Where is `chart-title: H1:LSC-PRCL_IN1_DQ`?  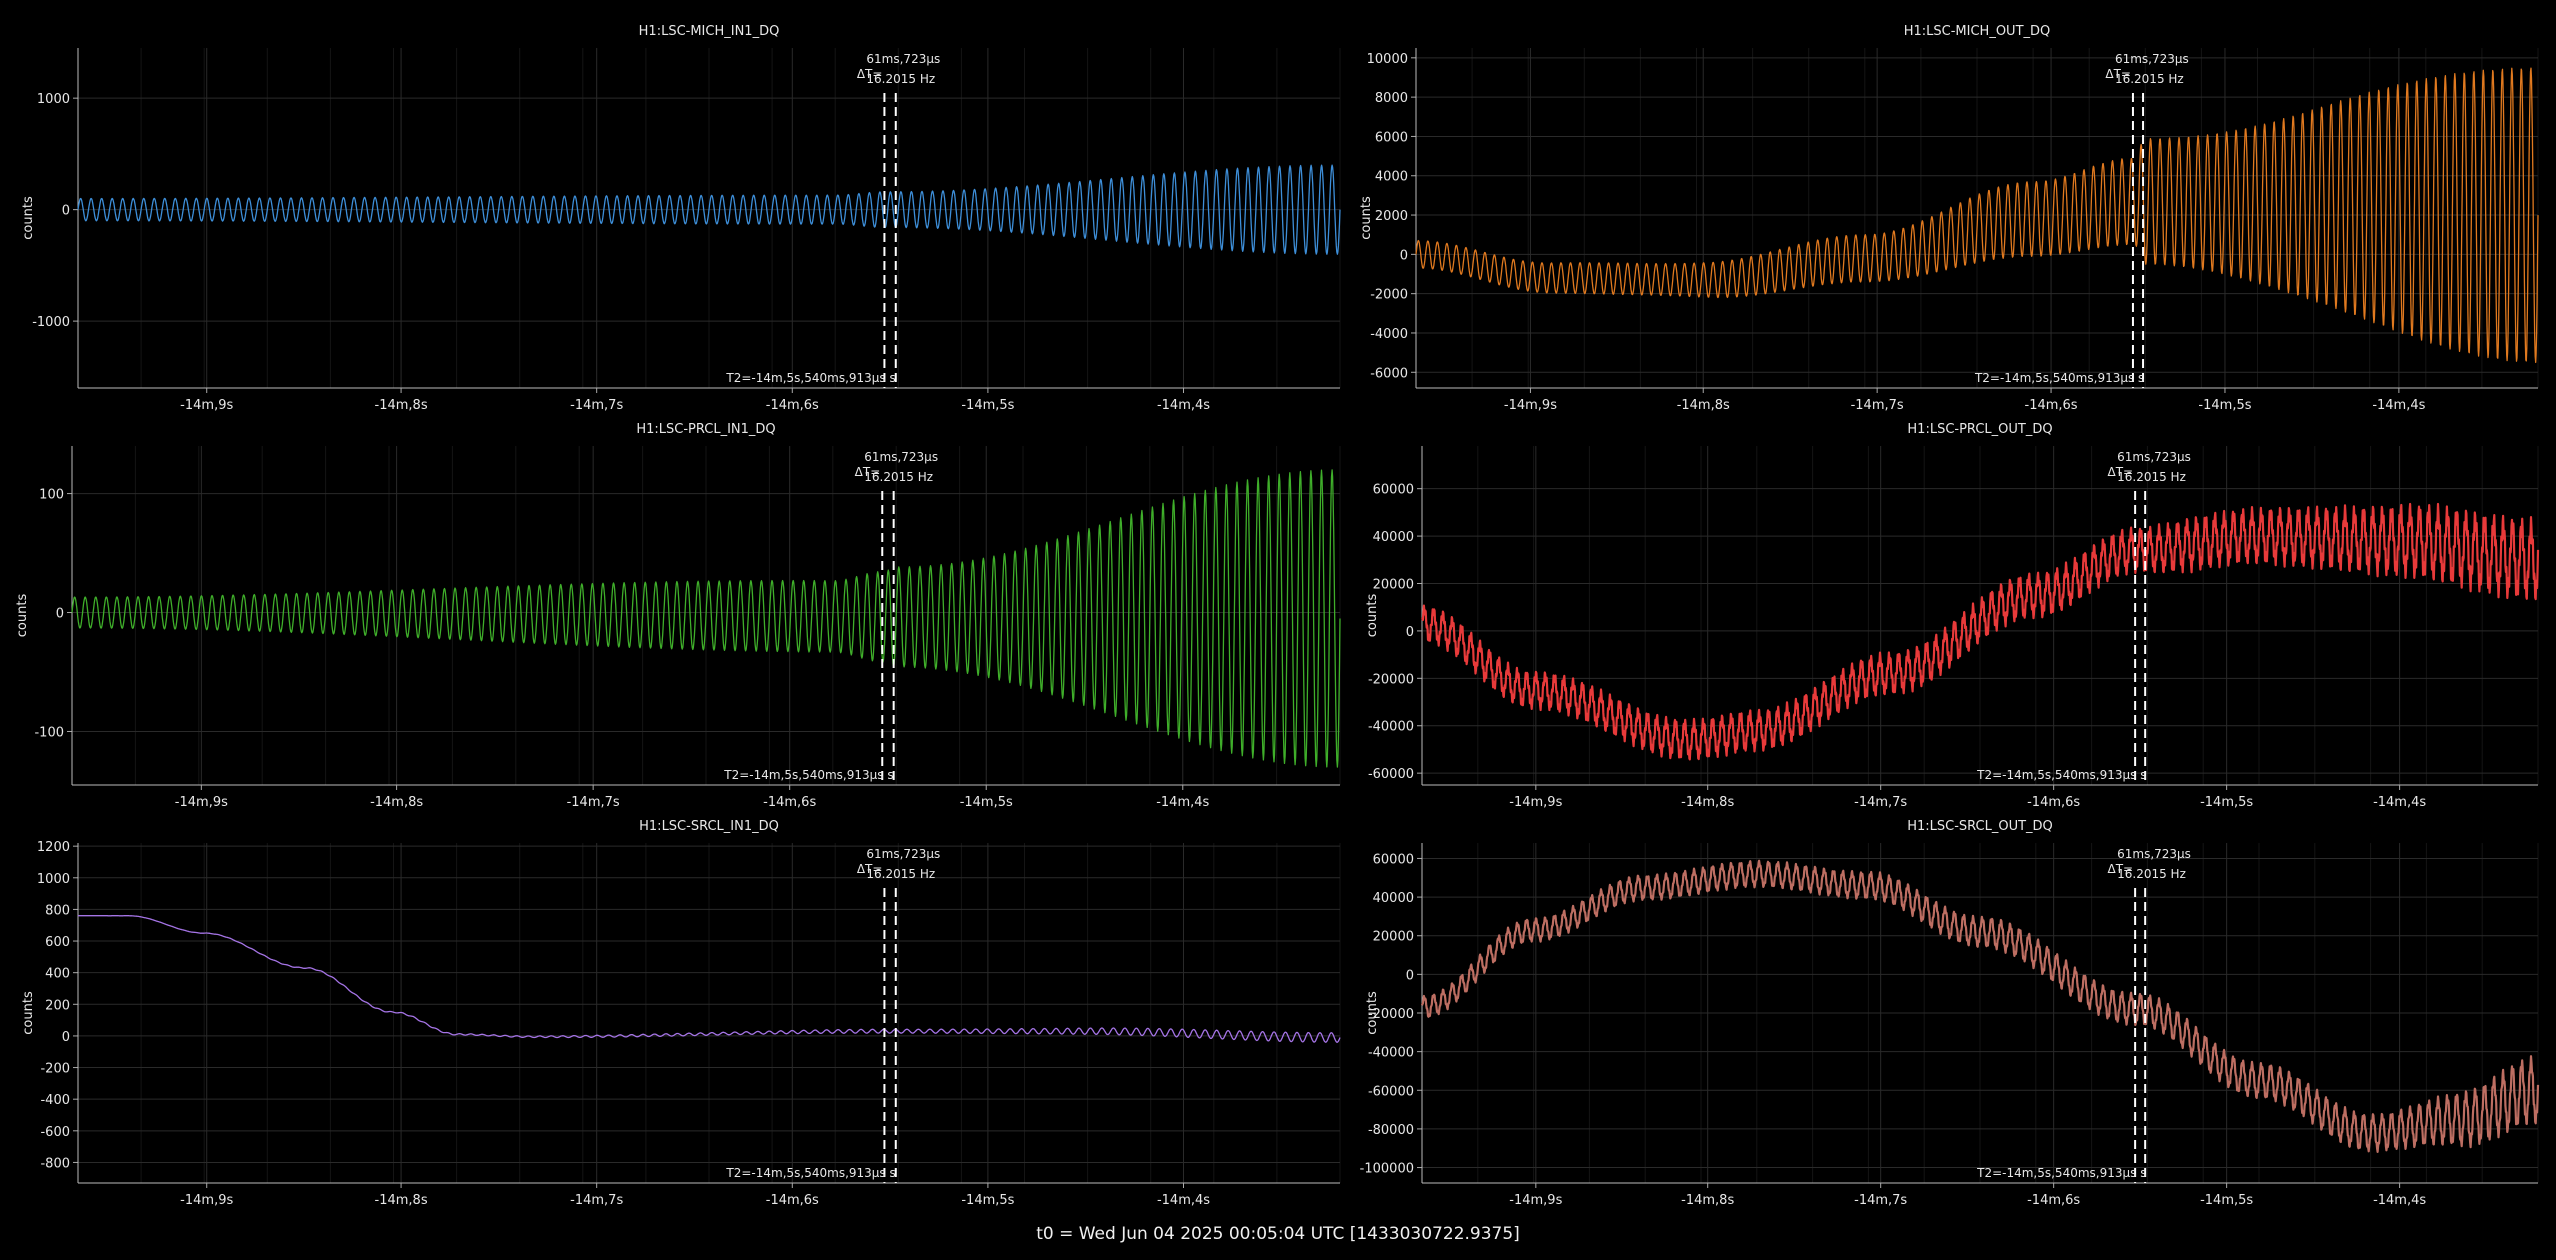
chart-title: H1:LSC-PRCL_IN1_DQ is located at coordinates (705, 429).